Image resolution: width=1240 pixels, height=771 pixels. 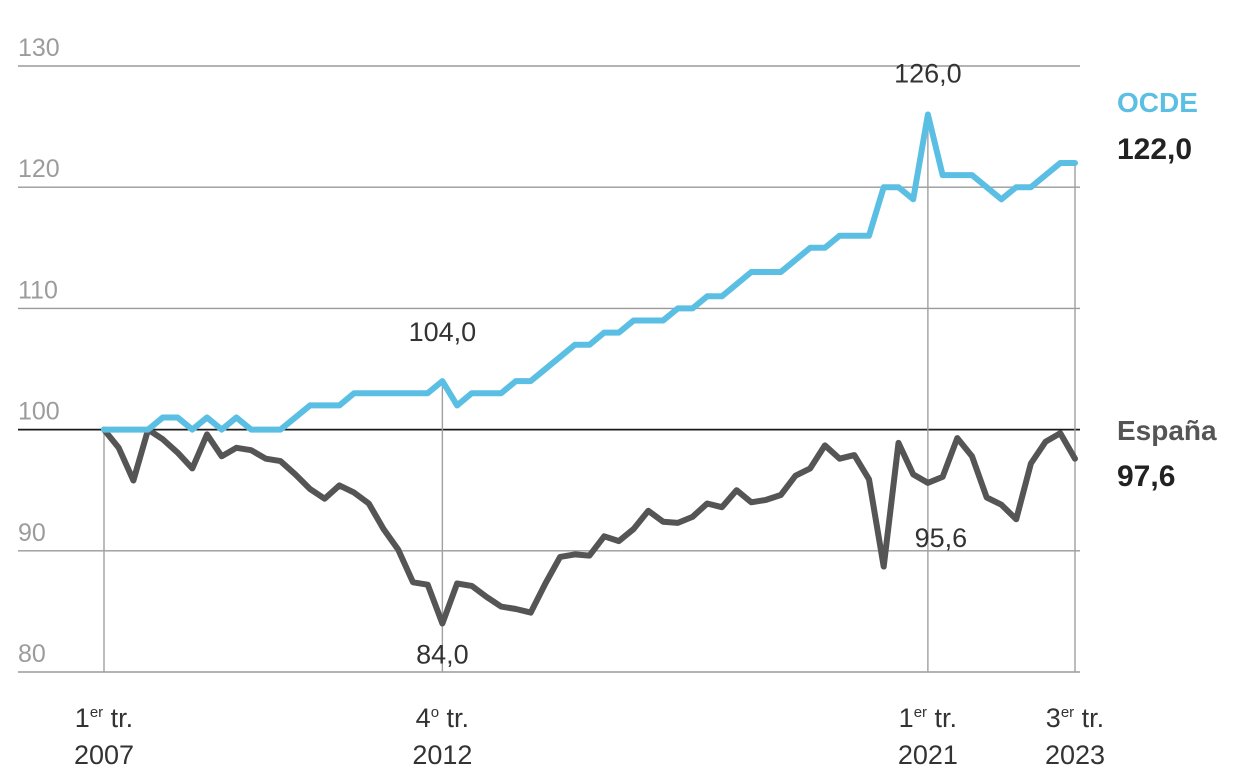 What do you see at coordinates (941, 538) in the screenshot?
I see `annotation-label: 95,6` at bounding box center [941, 538].